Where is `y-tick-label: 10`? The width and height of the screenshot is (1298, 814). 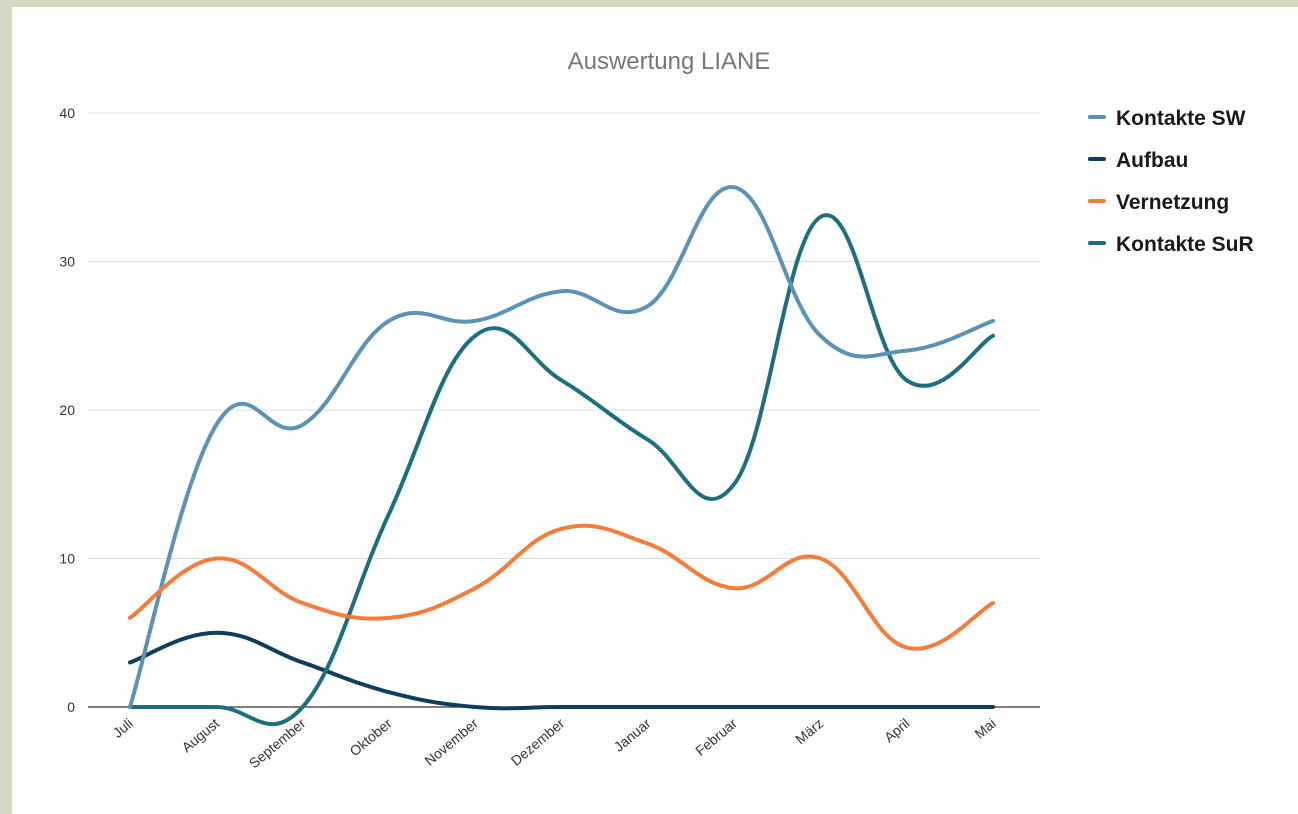 y-tick-label: 10 is located at coordinates (67, 559).